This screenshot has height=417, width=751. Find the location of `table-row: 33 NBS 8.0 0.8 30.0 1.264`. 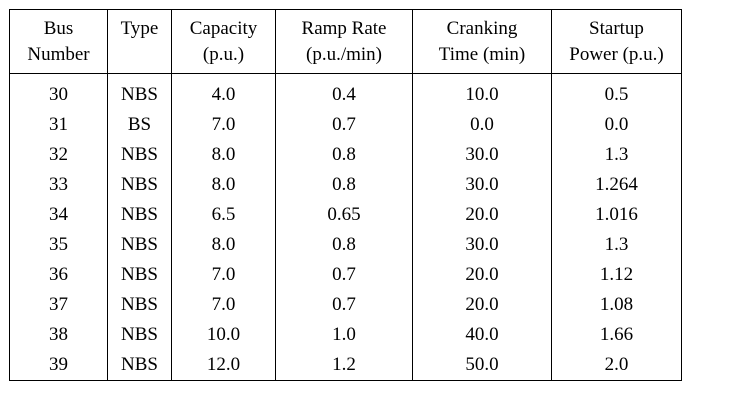

table-row: 33 NBS 8.0 0.8 30.0 1.264 is located at coordinates (346, 185).